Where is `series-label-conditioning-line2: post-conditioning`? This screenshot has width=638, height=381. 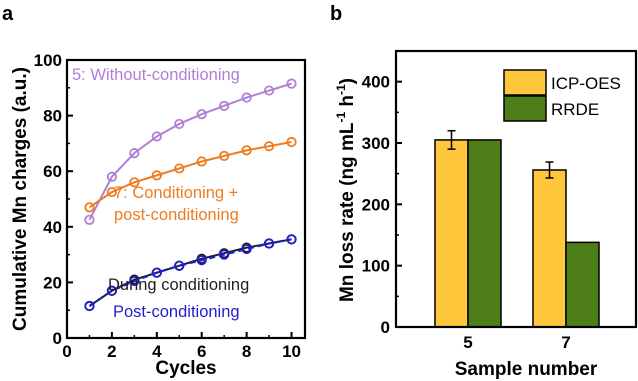 series-label-conditioning-line2: post-conditioning is located at coordinates (176, 215).